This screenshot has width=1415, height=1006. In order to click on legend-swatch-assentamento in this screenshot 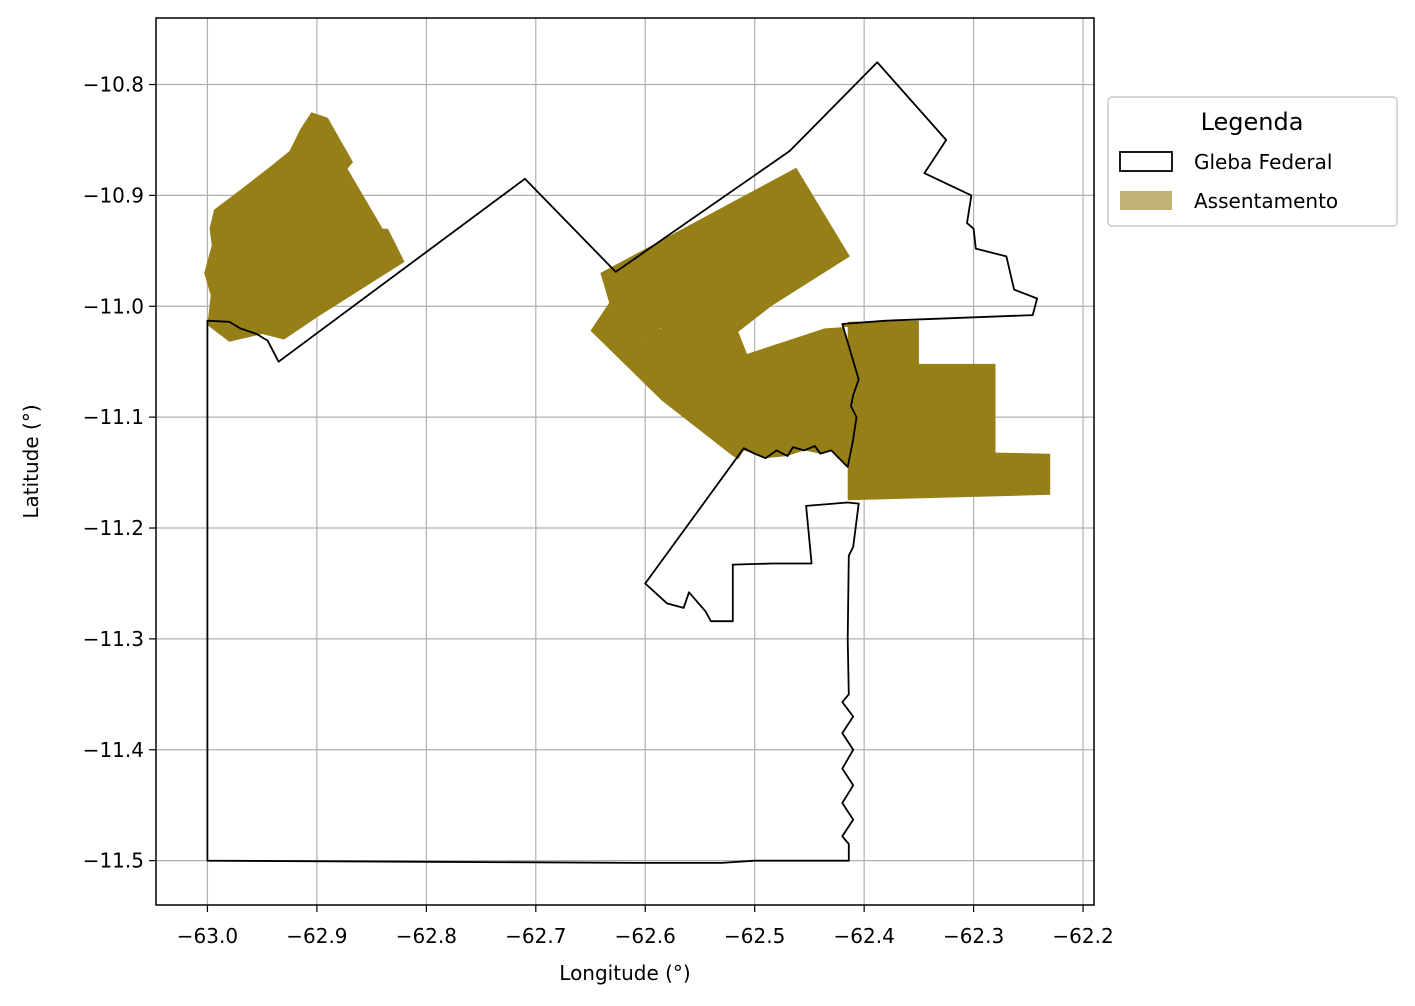, I will do `click(1146, 200)`.